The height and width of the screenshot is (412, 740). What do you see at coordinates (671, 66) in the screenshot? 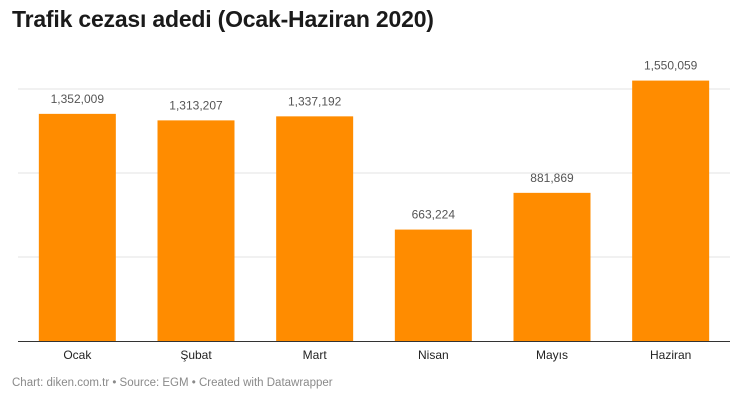
I see `value-label: 1,550,059` at bounding box center [671, 66].